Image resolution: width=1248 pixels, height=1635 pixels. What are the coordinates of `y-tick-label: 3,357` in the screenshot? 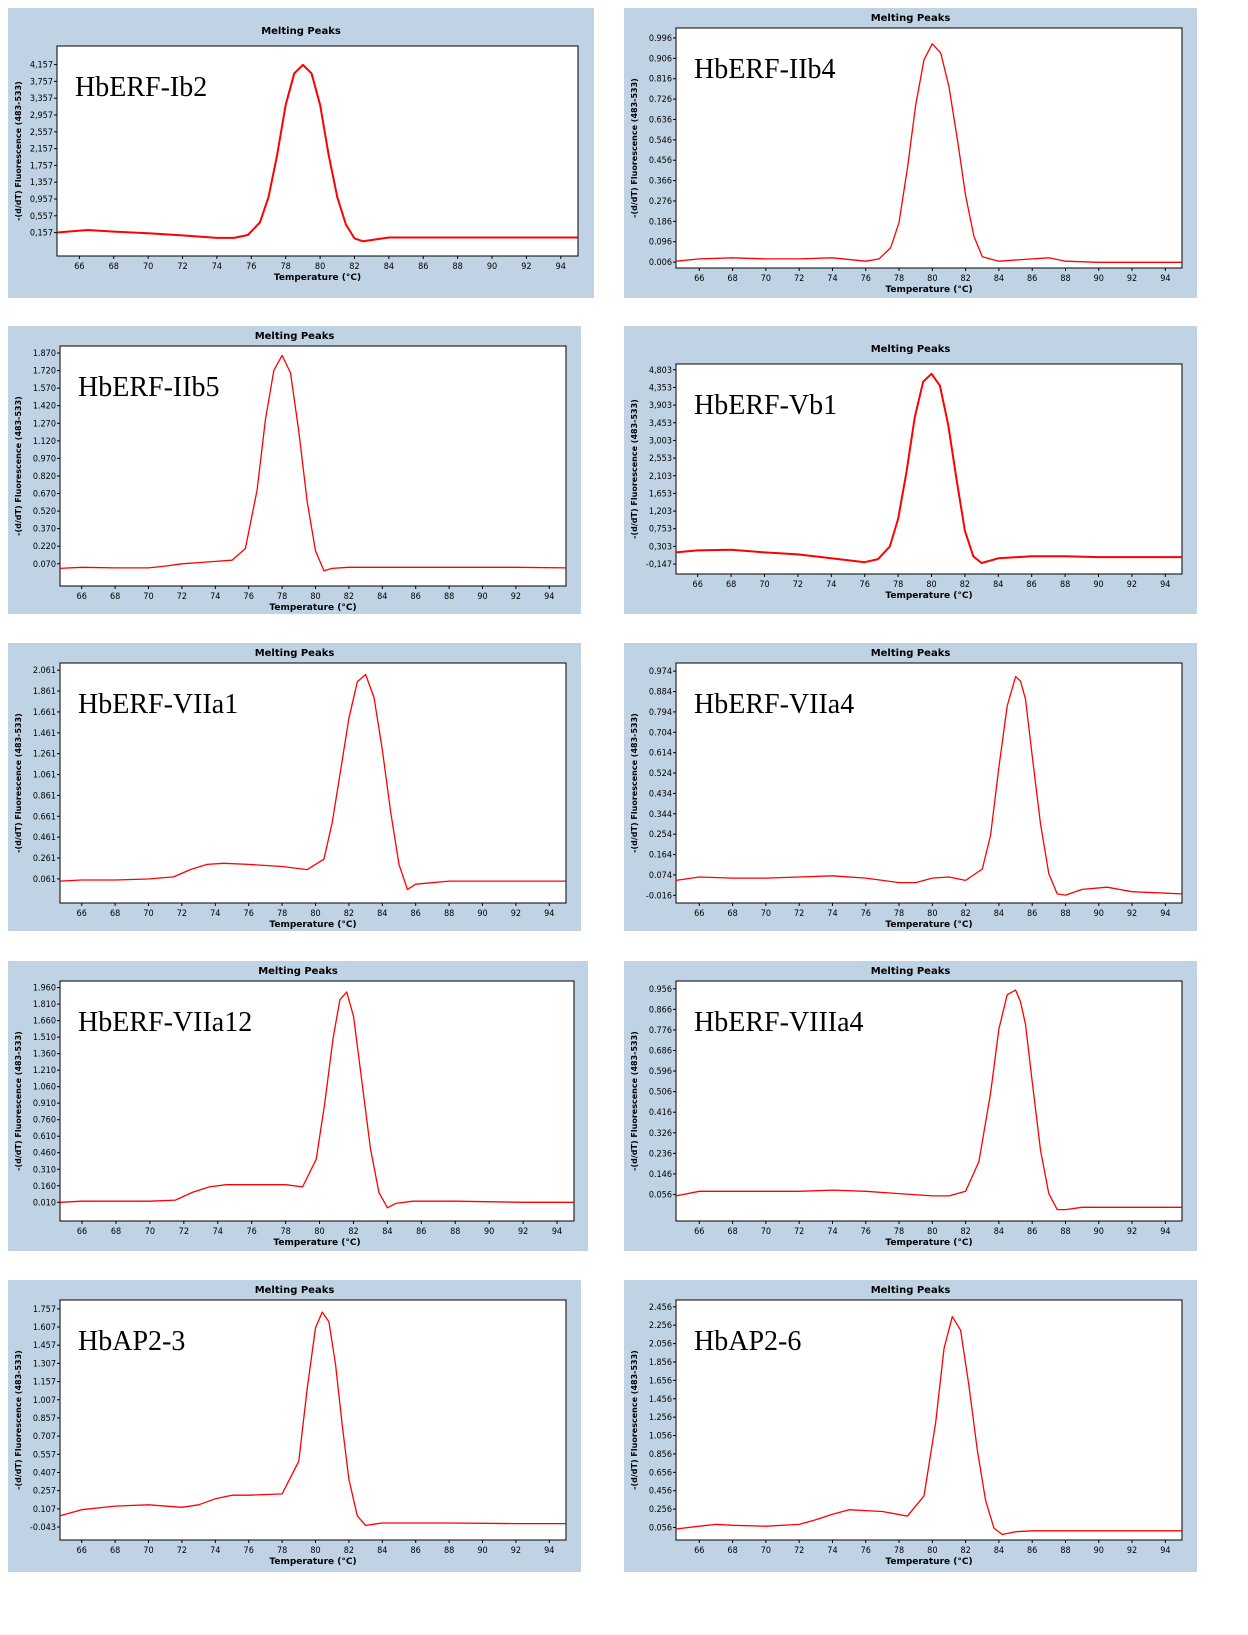 It's located at (41, 99).